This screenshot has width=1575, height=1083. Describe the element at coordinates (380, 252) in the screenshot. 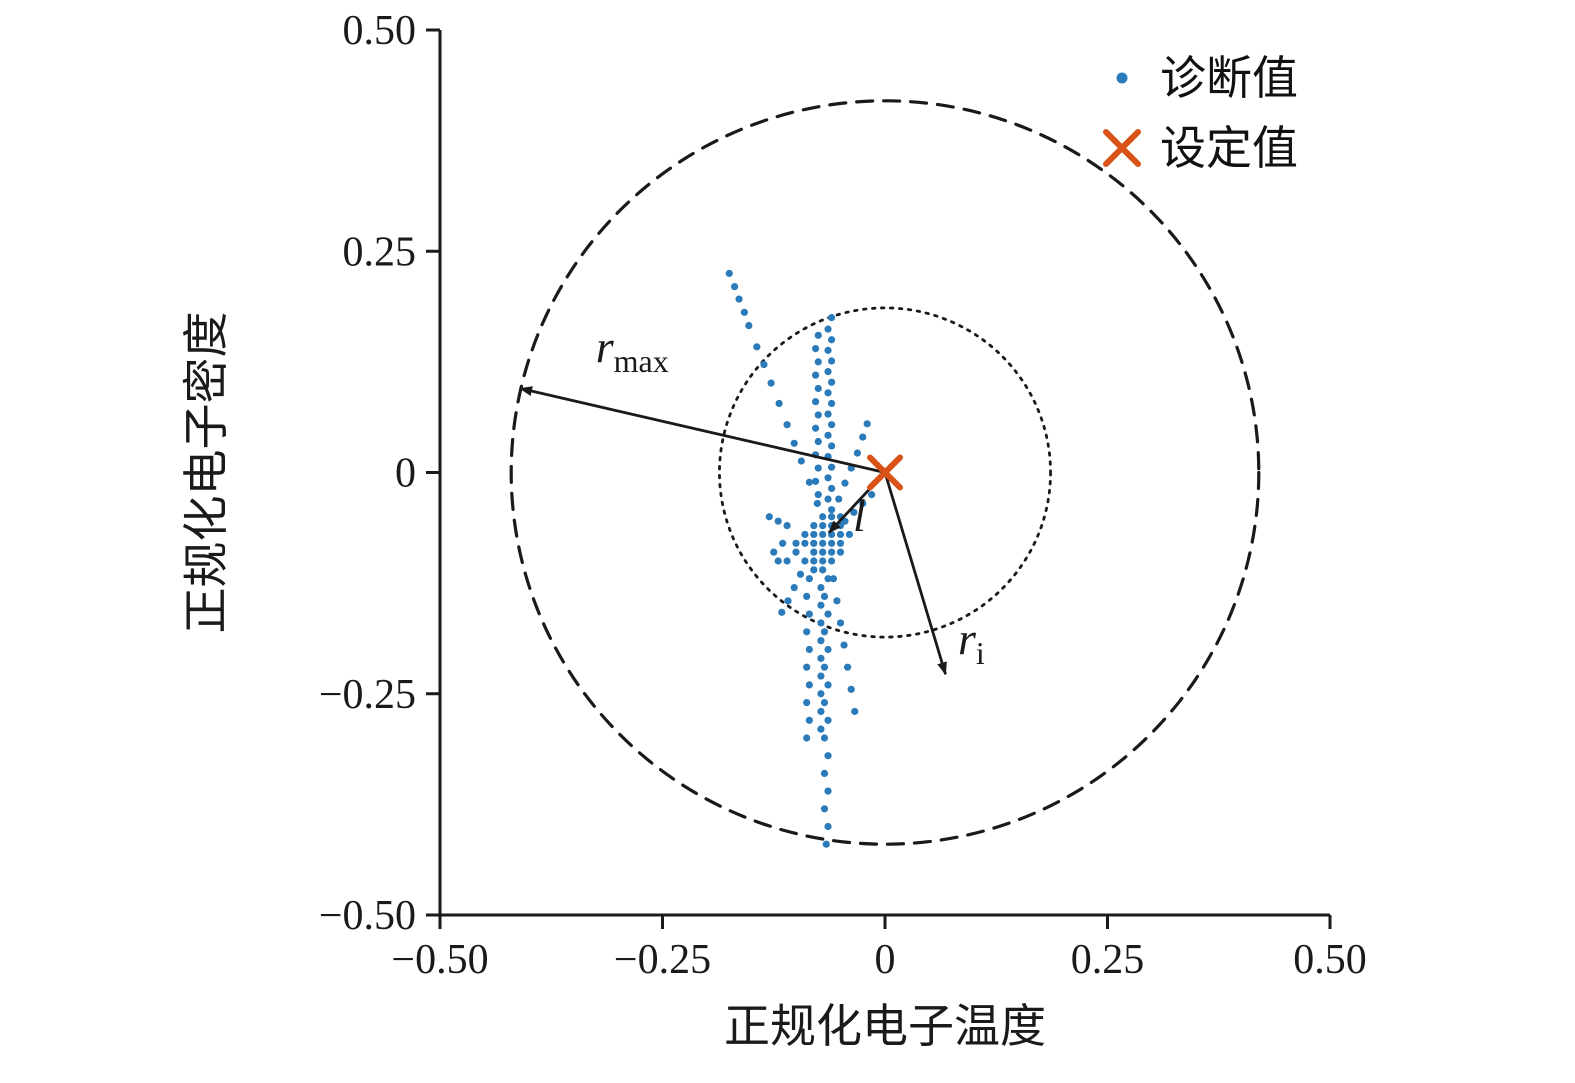

I see `y-tick-label: 0.25` at that location.